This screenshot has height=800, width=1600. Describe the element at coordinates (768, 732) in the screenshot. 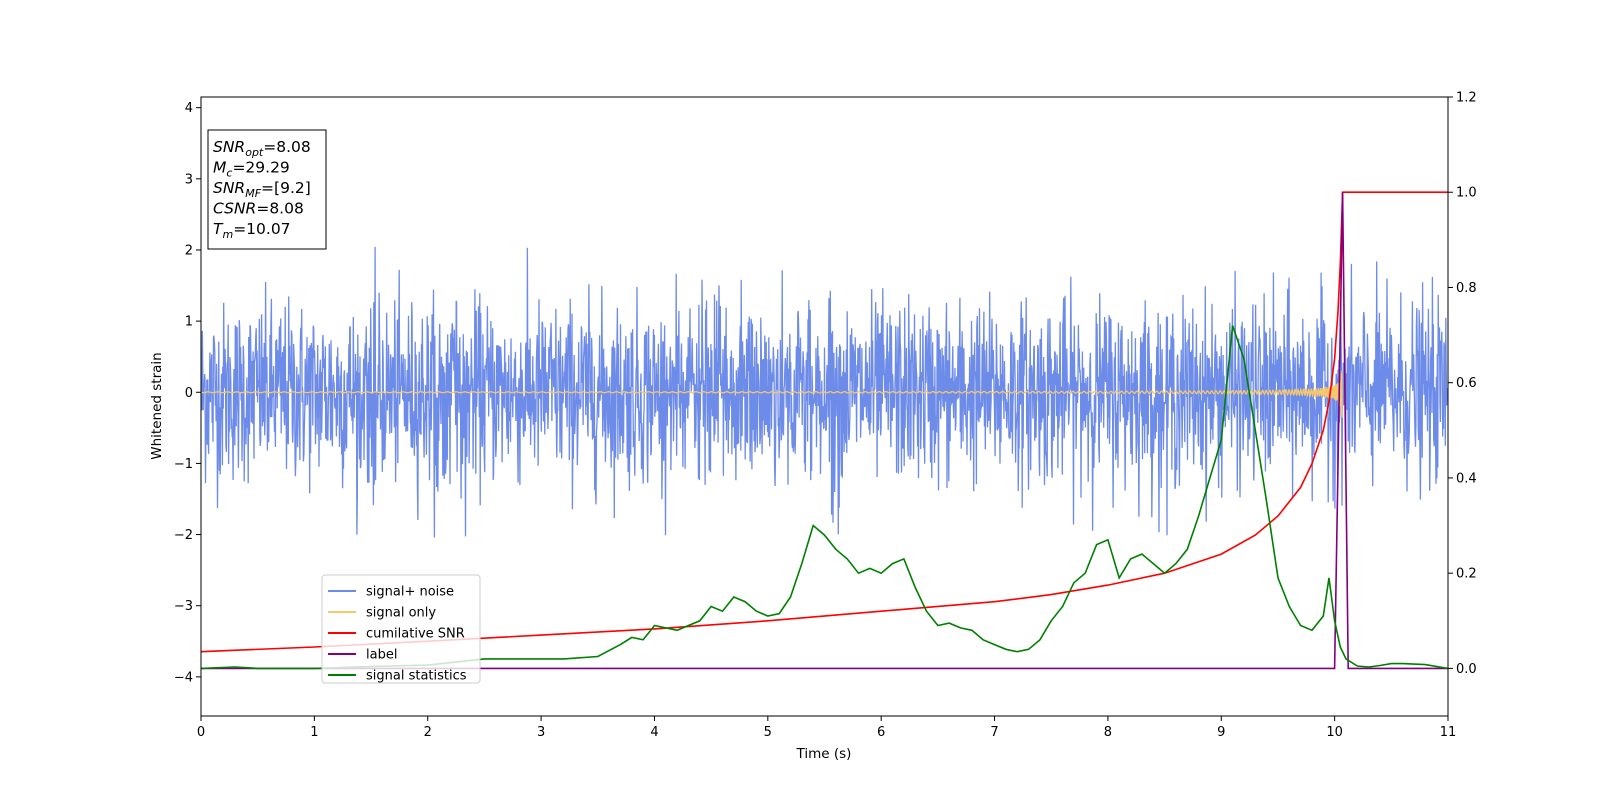

I see `x-tick-label: 5` at that location.